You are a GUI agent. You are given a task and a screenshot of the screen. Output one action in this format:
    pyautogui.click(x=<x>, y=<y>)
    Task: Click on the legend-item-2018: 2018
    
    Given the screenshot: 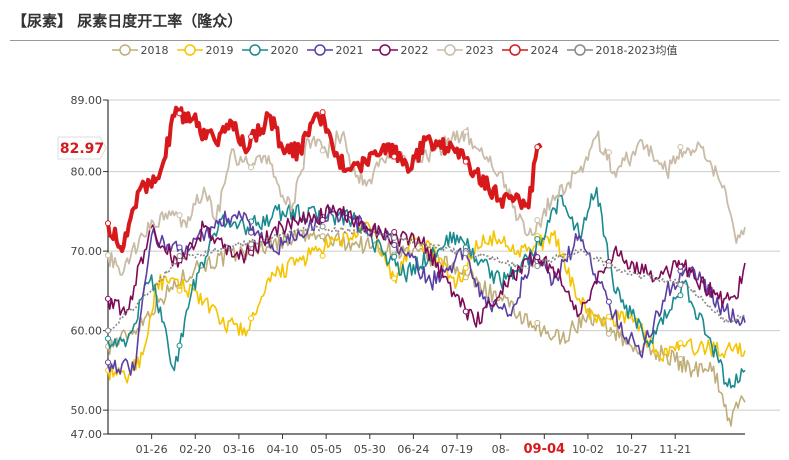 What is the action you would take?
    pyautogui.click(x=140, y=50)
    